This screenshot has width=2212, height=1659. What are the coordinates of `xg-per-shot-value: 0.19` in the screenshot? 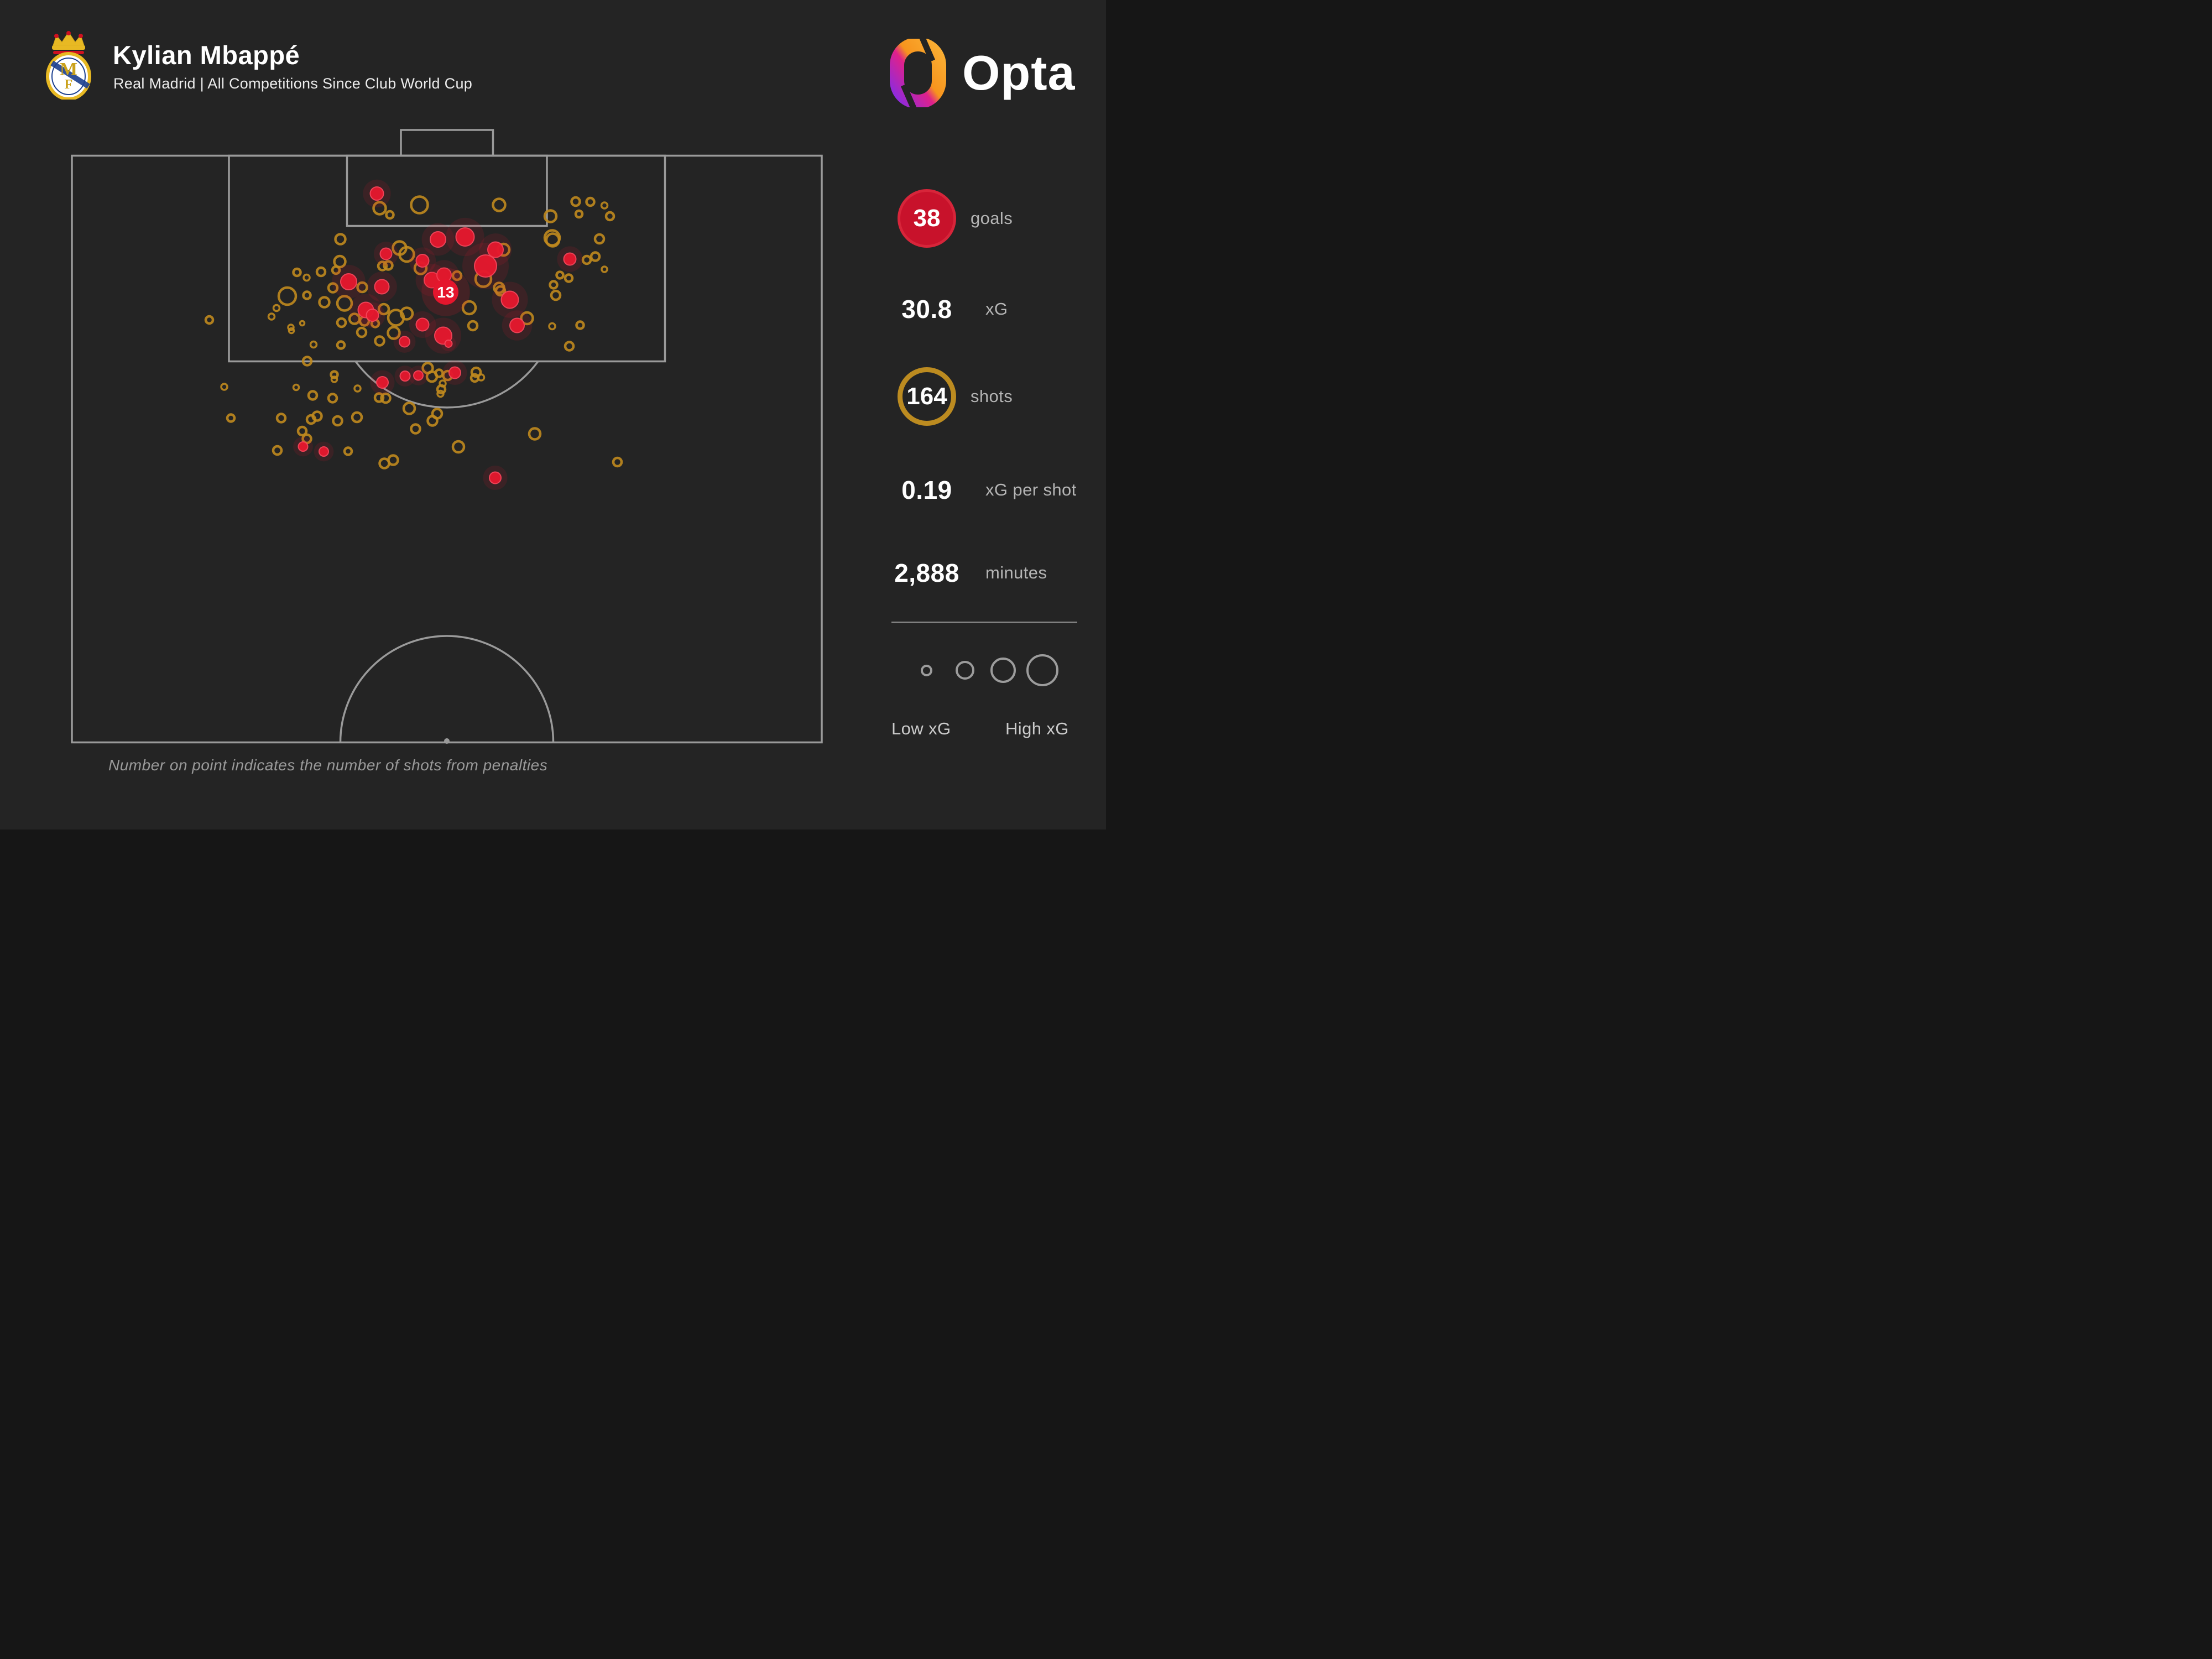 It's located at (926, 490).